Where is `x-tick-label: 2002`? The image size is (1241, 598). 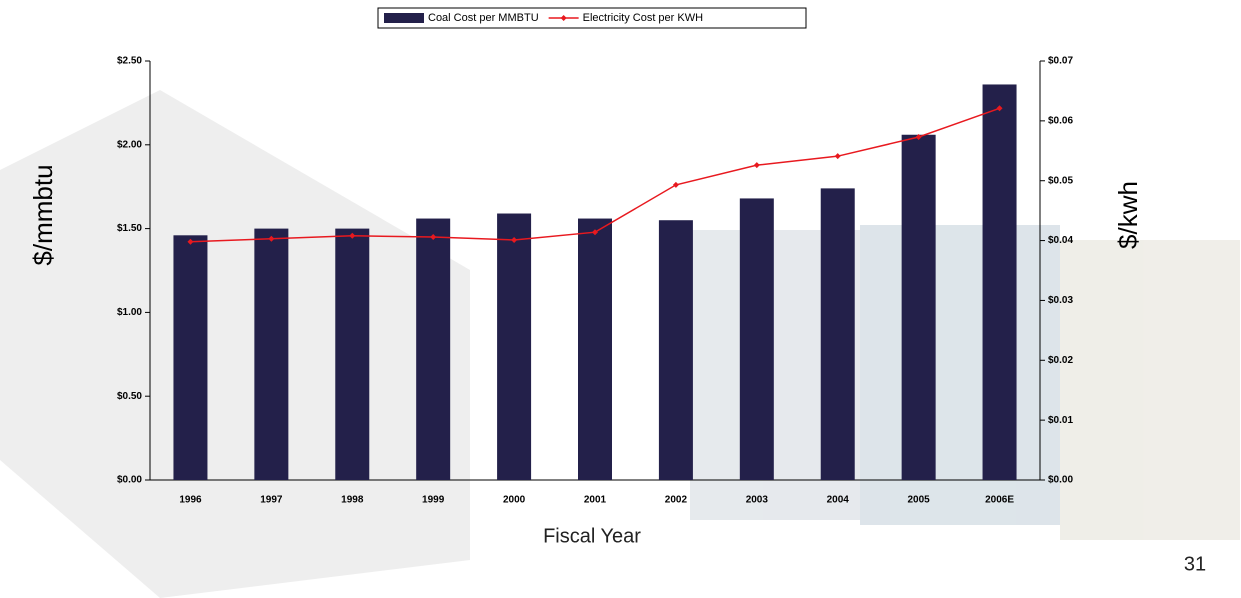
x-tick-label: 2002 is located at coordinates (676, 500).